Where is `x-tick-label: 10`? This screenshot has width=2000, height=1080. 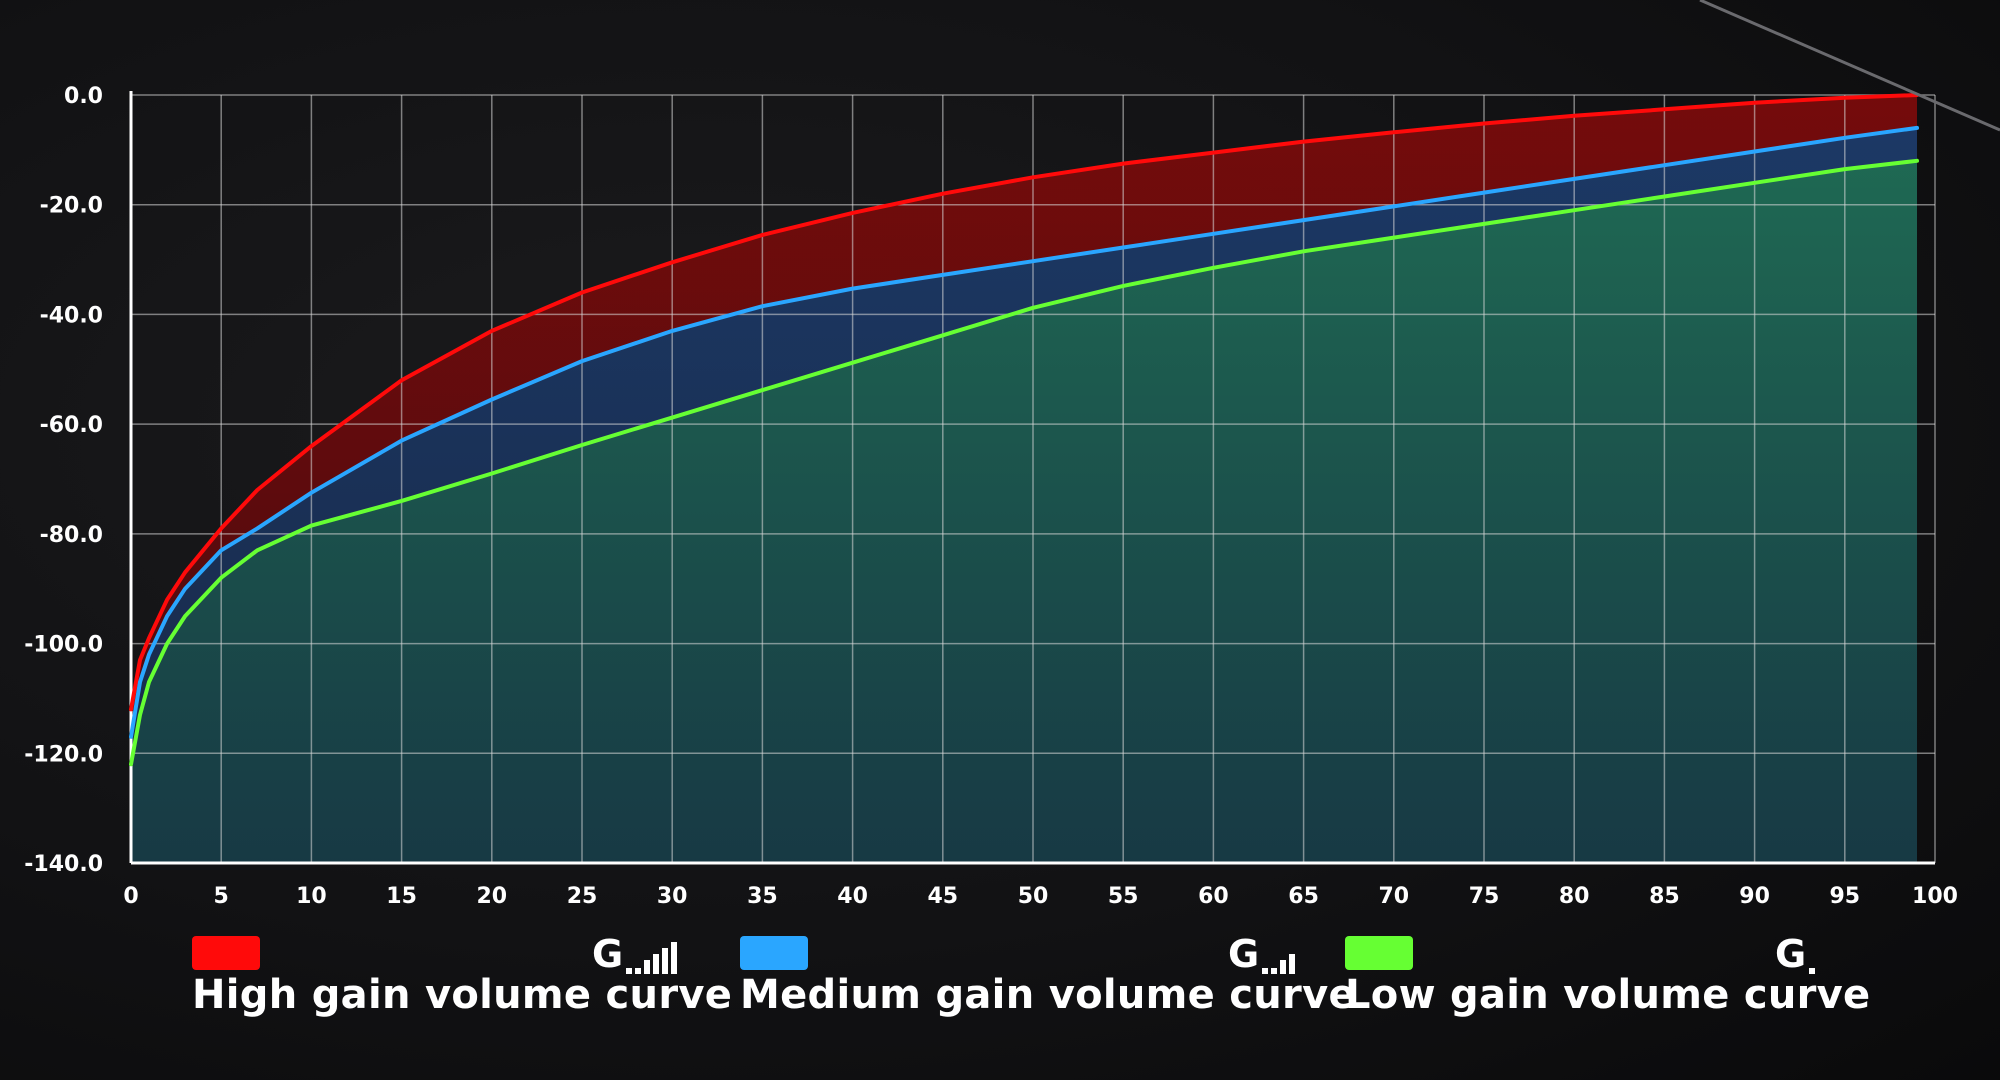
x-tick-label: 10 is located at coordinates (311, 896).